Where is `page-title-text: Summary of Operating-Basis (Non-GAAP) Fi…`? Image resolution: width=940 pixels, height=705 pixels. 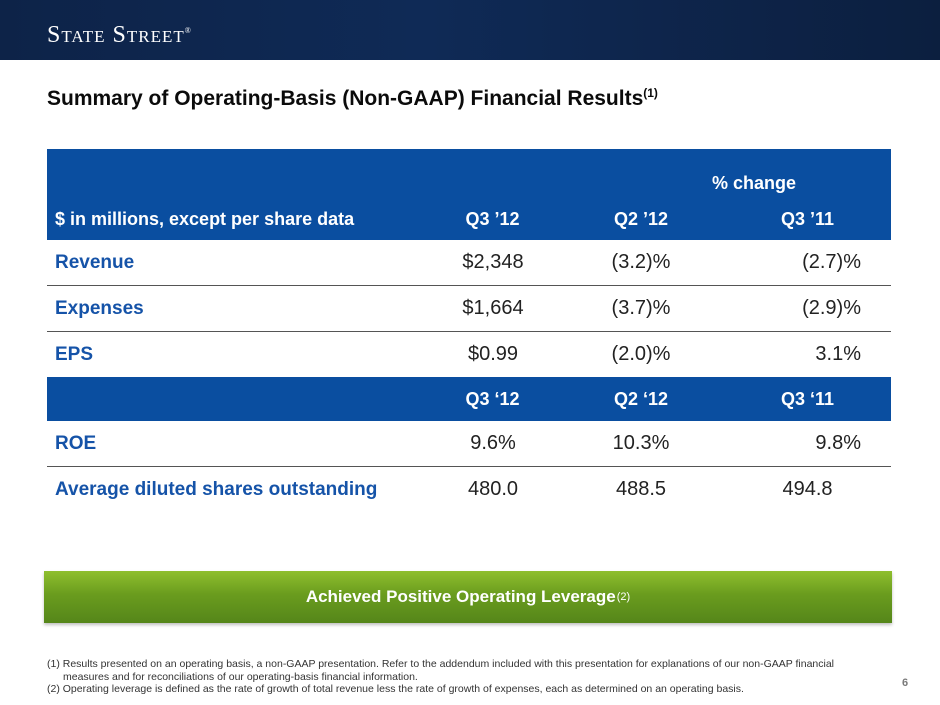 page-title-text: Summary of Operating-Basis (Non-GAAP) Fi… is located at coordinates (345, 98).